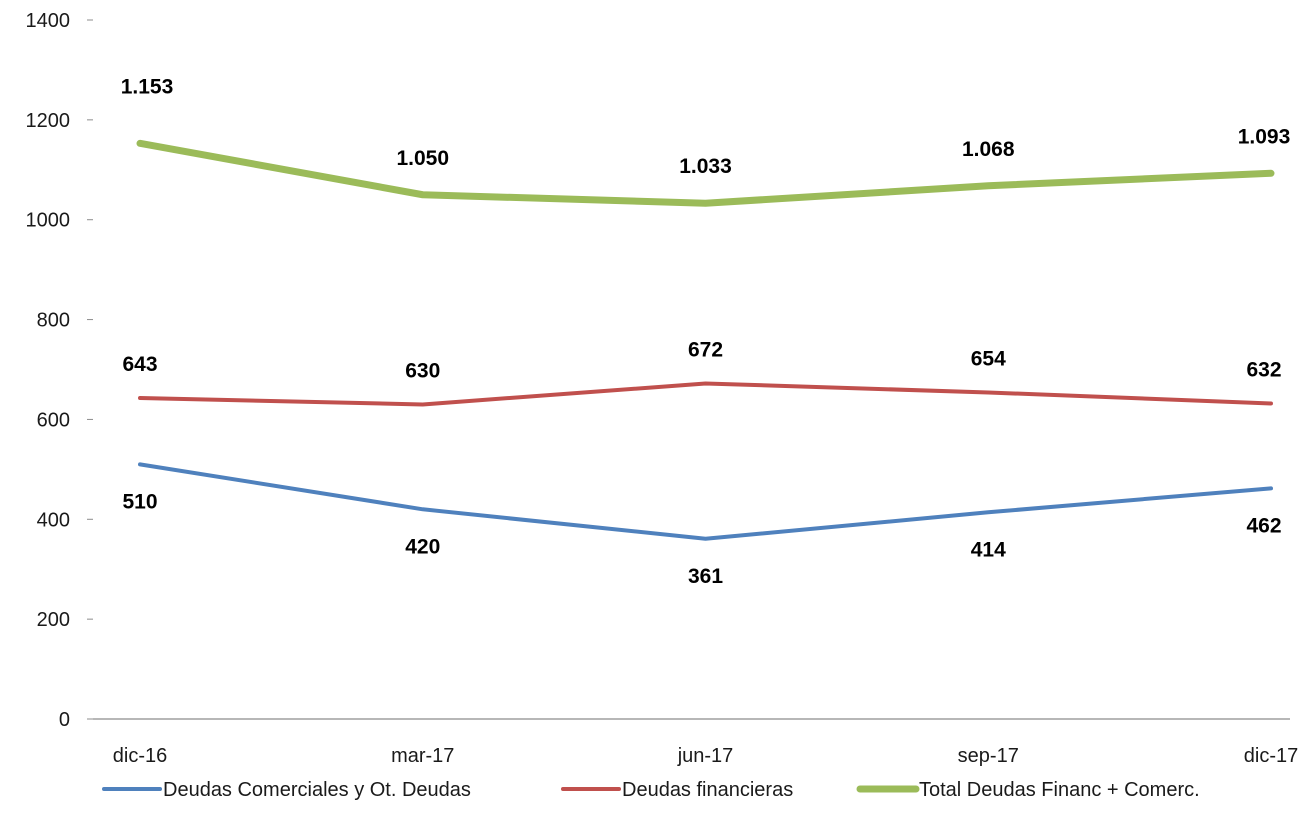  What do you see at coordinates (422, 756) in the screenshot?
I see `x-tick-label: mar-17` at bounding box center [422, 756].